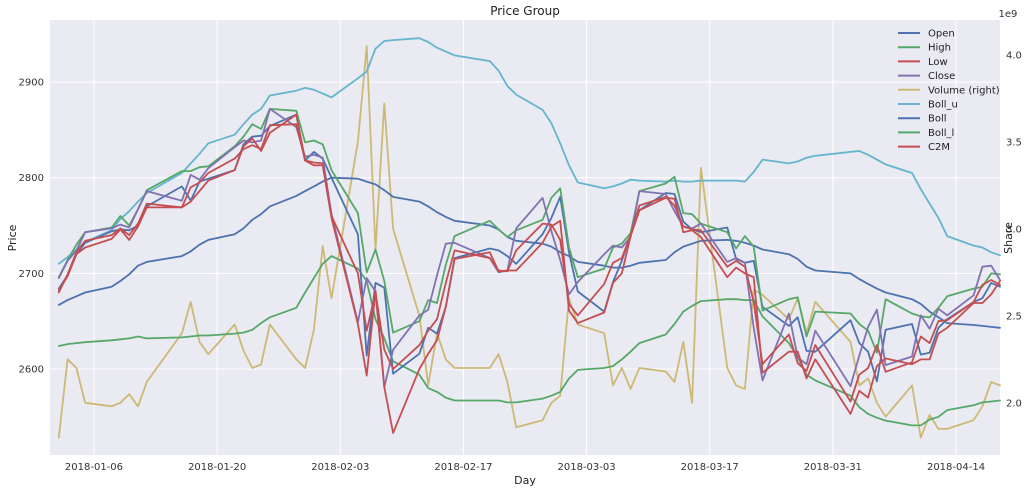 This screenshot has height=493, width=1027. Describe the element at coordinates (1014, 55) in the screenshot. I see `y-right-tick-label: 4.0` at that location.